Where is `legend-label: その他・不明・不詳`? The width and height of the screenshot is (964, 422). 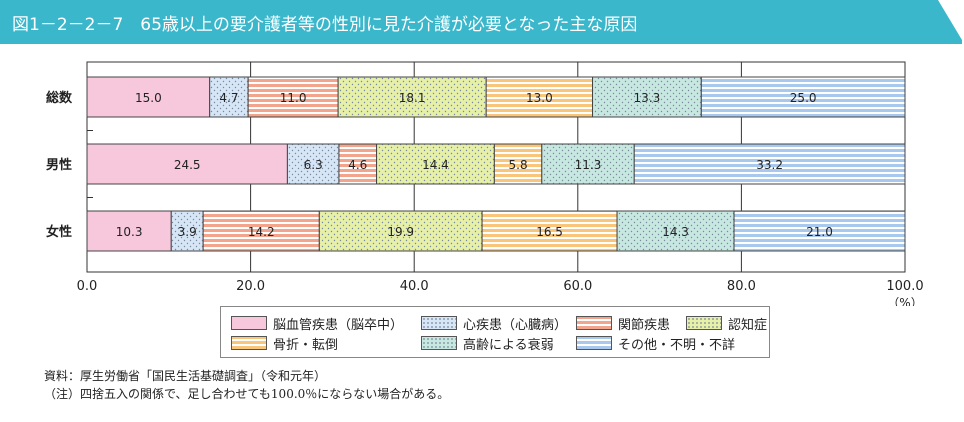
legend-label: その他・不明・不詳 is located at coordinates (677, 345).